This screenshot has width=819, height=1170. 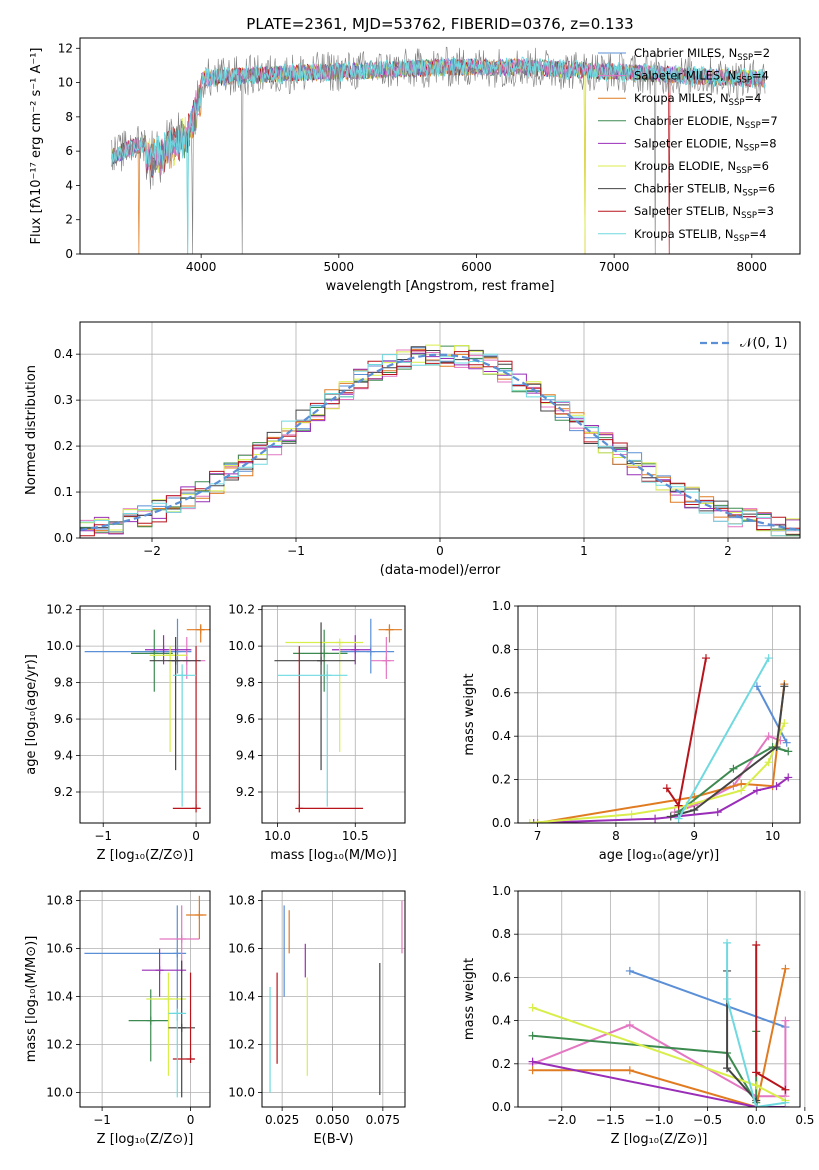 What do you see at coordinates (768, 143) in the screenshot?
I see `legend-count: =8` at bounding box center [768, 143].